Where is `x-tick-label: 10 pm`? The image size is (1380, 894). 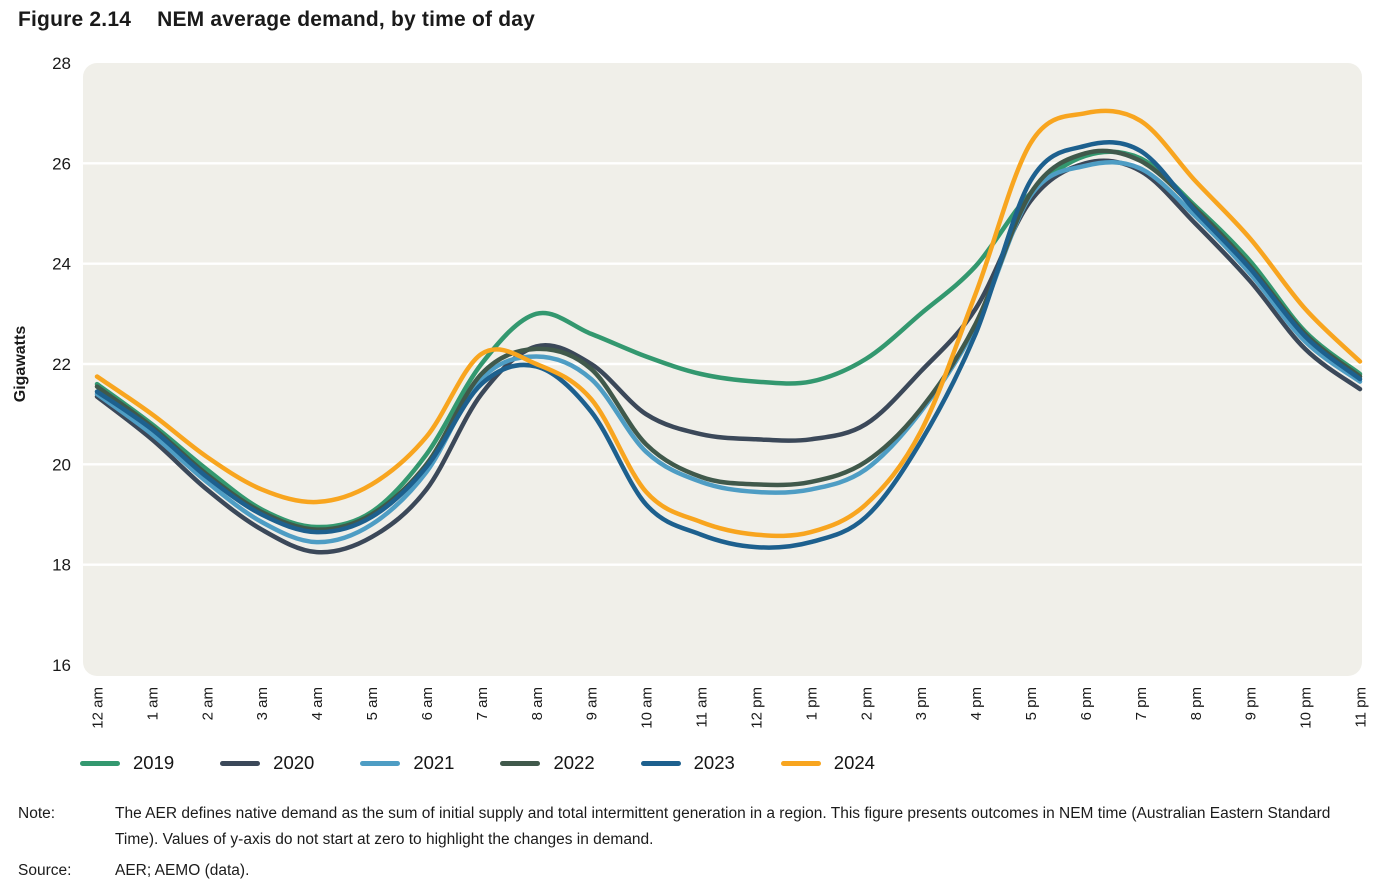 x-tick-label: 10 pm is located at coordinates (1306, 708).